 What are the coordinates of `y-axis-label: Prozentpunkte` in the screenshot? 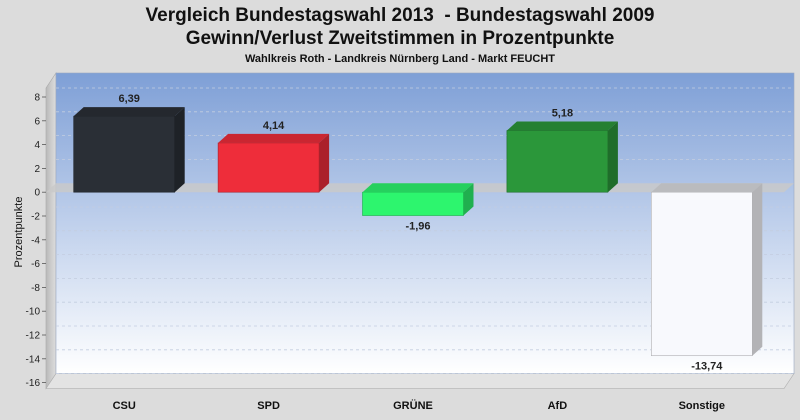 It's located at (19, 232).